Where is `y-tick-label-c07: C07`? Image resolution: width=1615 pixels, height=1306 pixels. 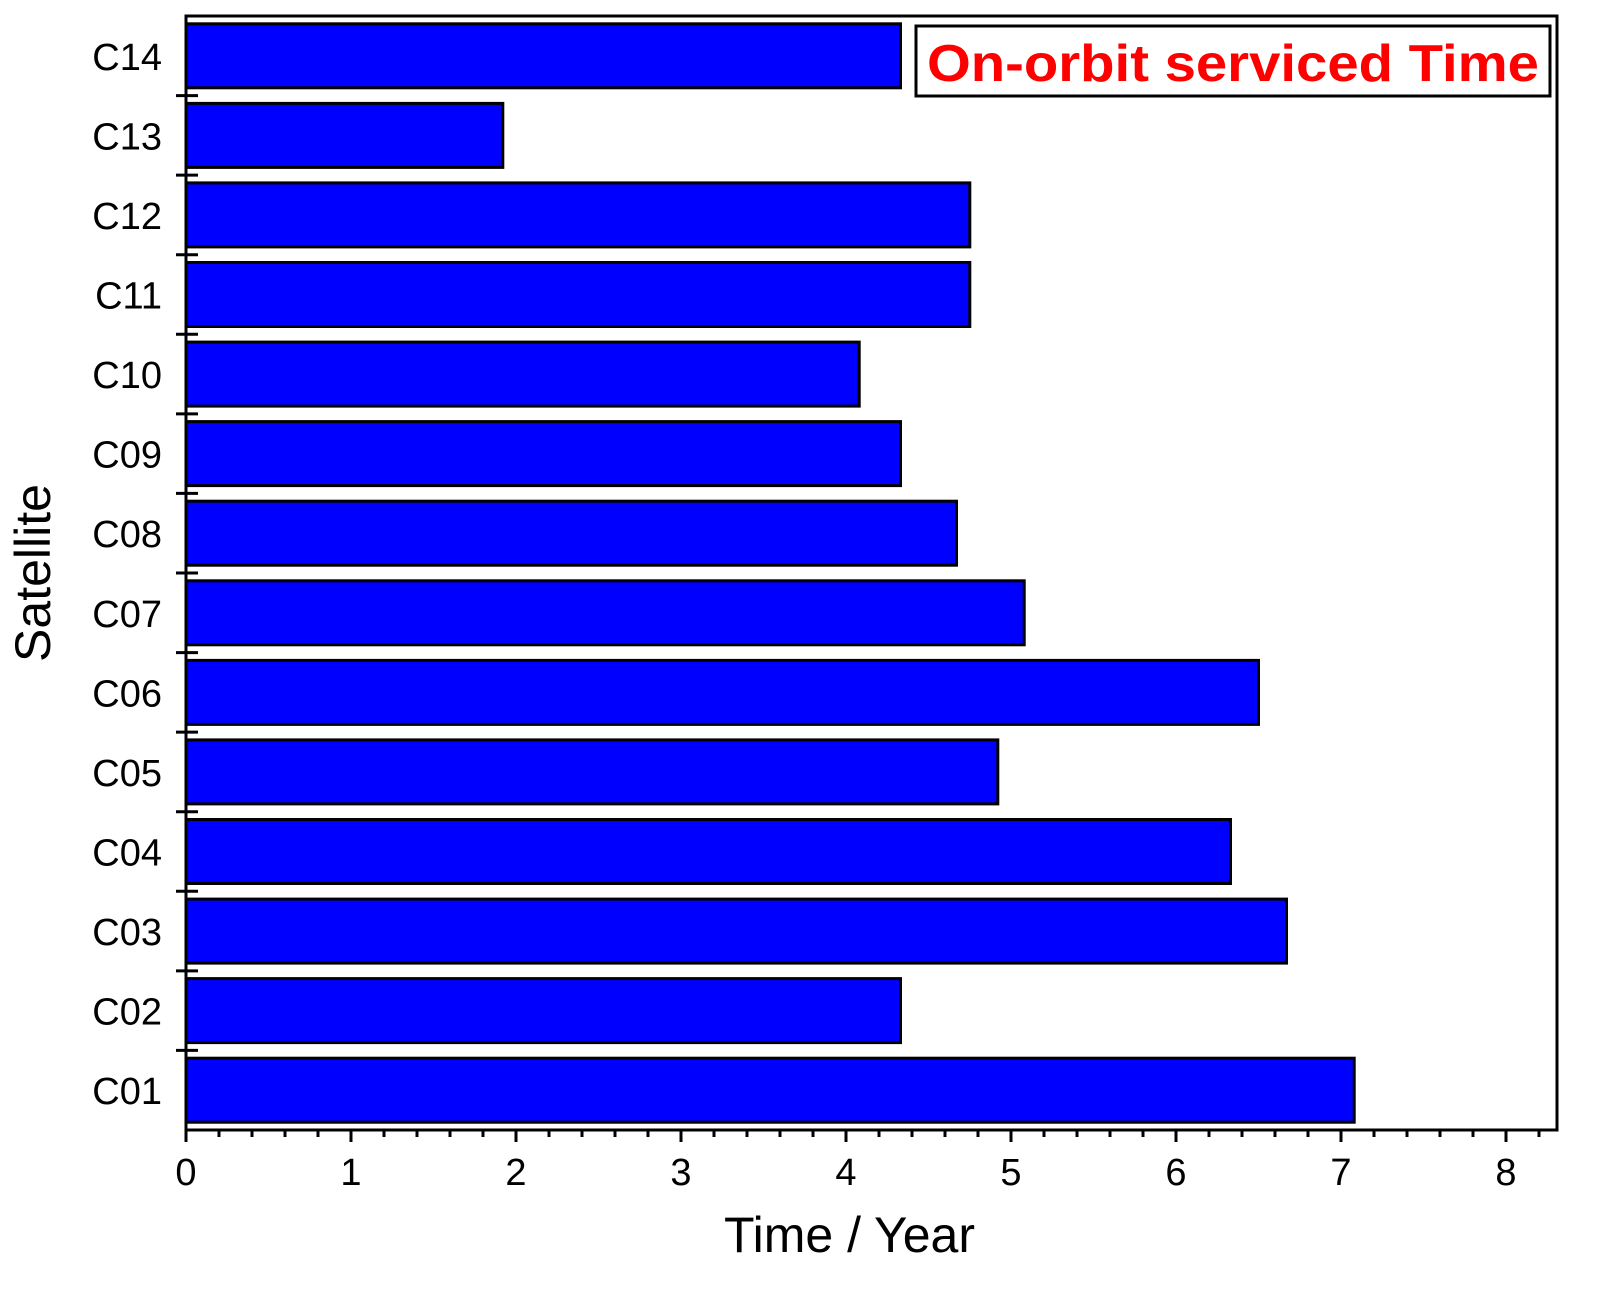 y-tick-label-c07: C07 is located at coordinates (127, 615).